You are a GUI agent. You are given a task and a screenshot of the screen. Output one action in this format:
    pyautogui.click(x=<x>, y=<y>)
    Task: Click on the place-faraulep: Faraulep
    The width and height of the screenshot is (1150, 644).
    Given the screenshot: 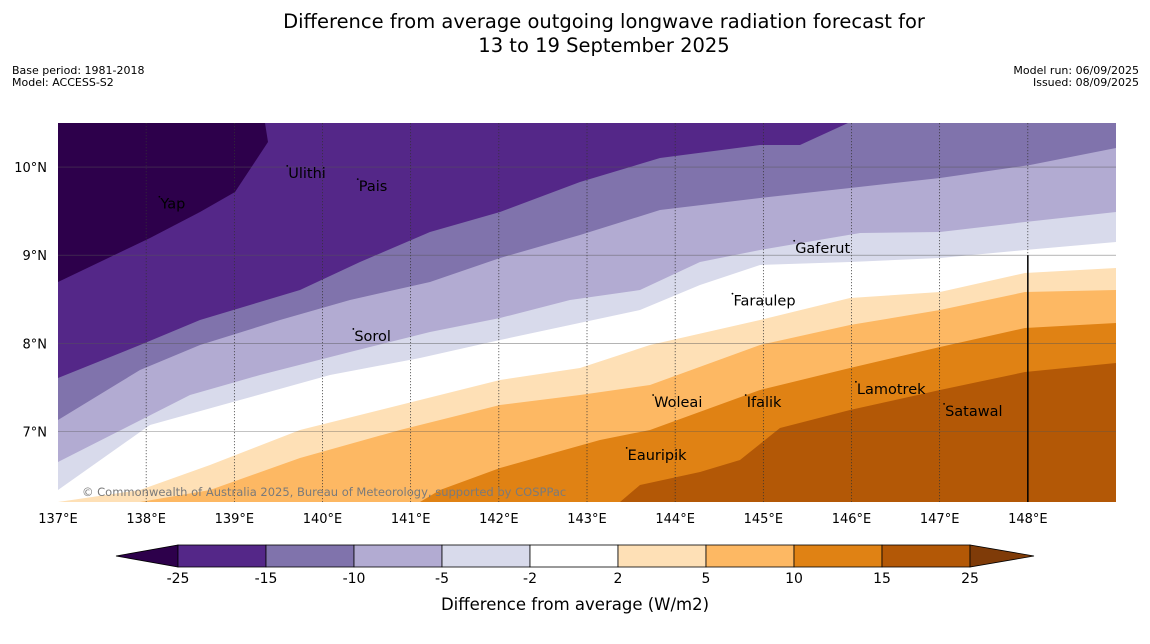 What is the action you would take?
    pyautogui.click(x=763, y=301)
    